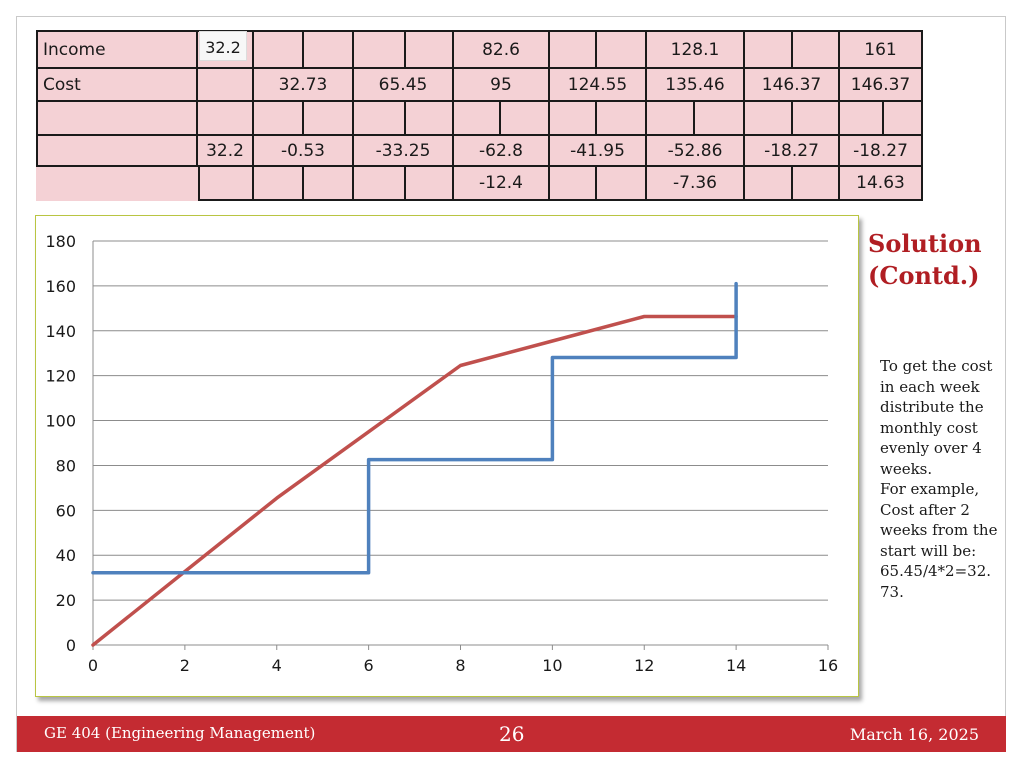 Image resolution: width=1024 pixels, height=768 pixels. What do you see at coordinates (644, 665) in the screenshot?
I see `x-tick-label: 12` at bounding box center [644, 665].